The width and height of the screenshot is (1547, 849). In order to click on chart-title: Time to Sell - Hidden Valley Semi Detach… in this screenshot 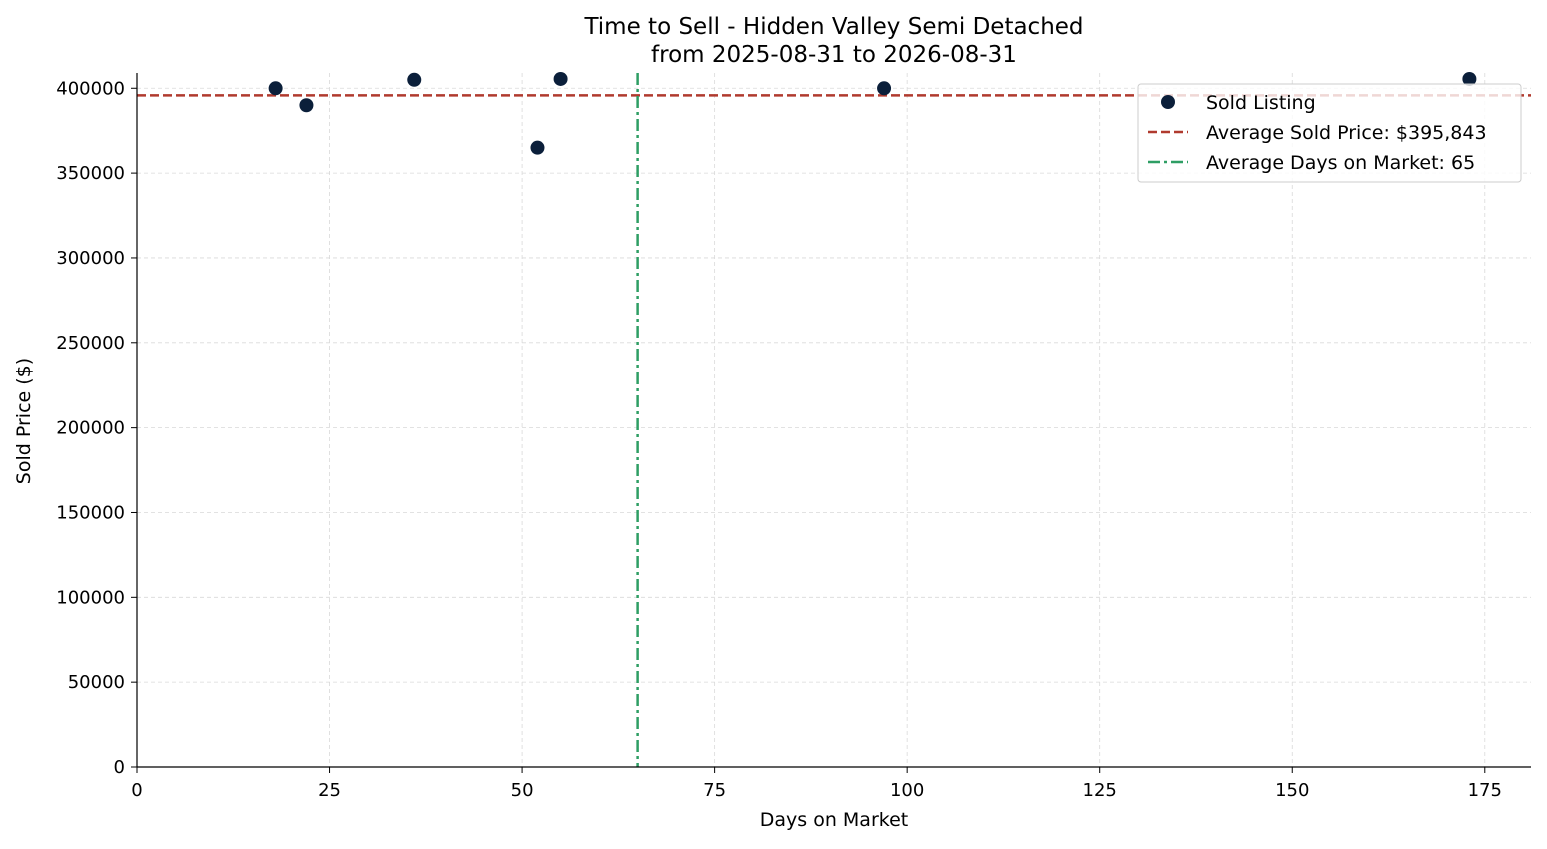, I will do `click(833, 27)`.